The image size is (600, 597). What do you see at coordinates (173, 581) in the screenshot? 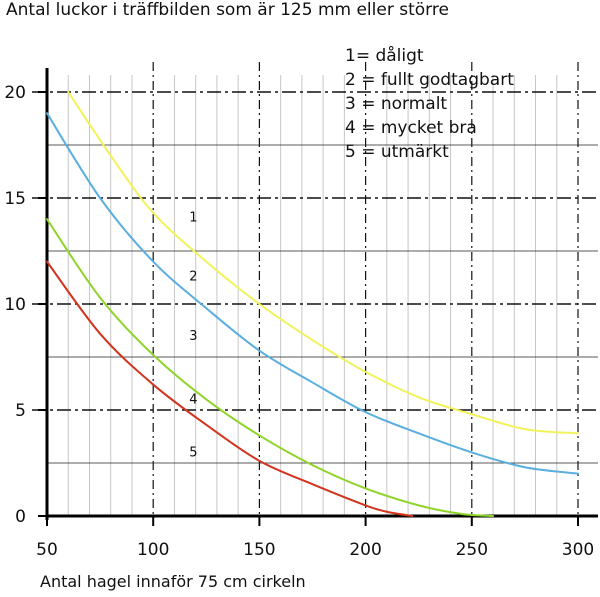
I see `x-axis-label: Antal hagel innaför 75 cm cirkeln` at bounding box center [173, 581].